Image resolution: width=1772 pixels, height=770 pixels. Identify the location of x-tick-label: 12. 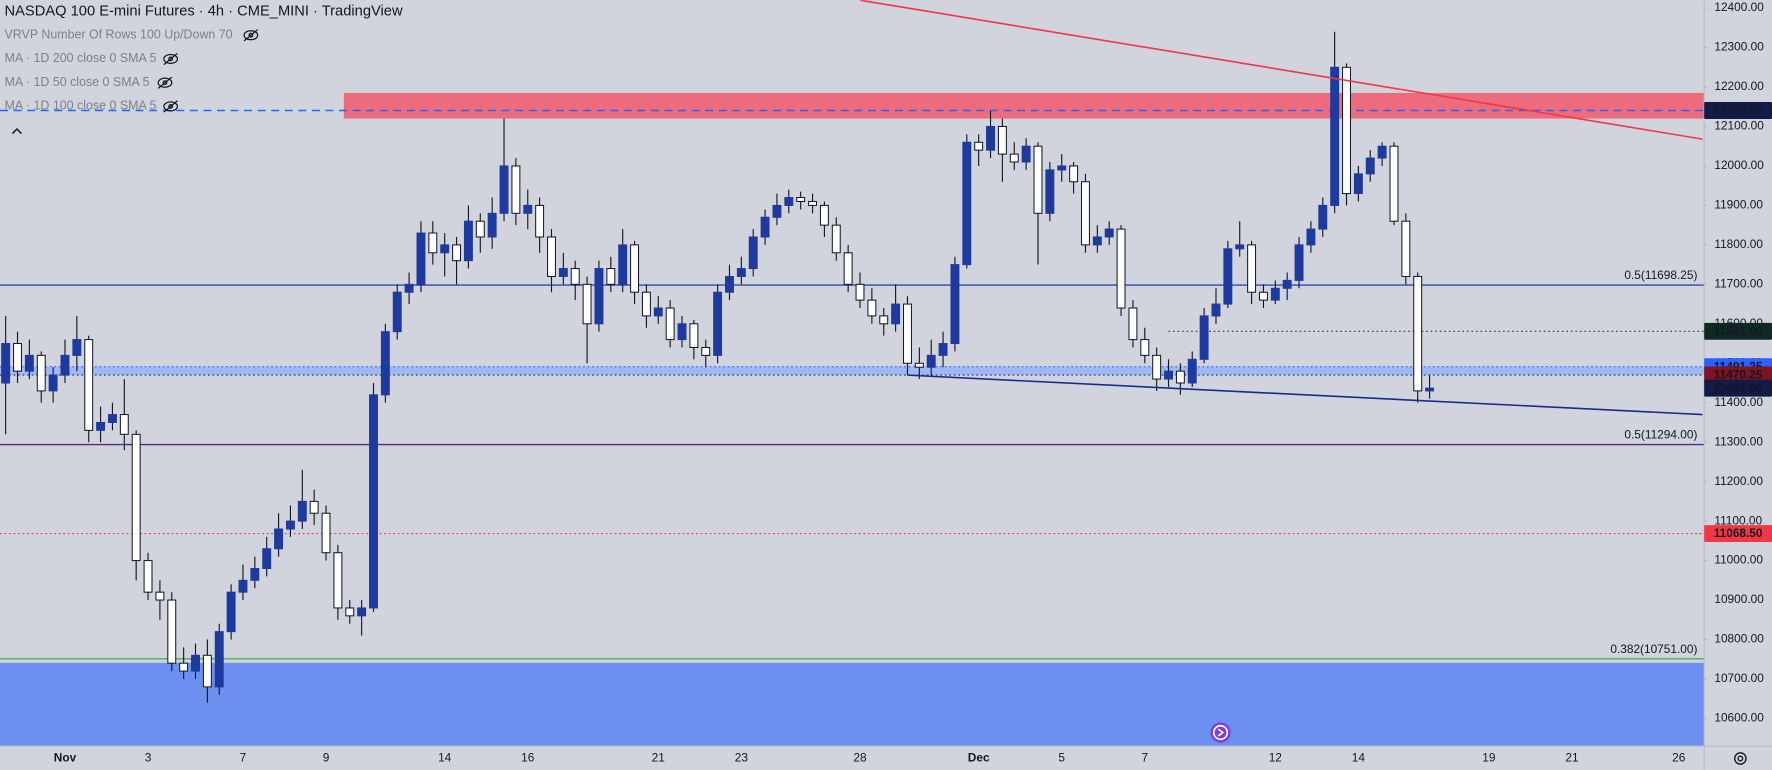
(1275, 758).